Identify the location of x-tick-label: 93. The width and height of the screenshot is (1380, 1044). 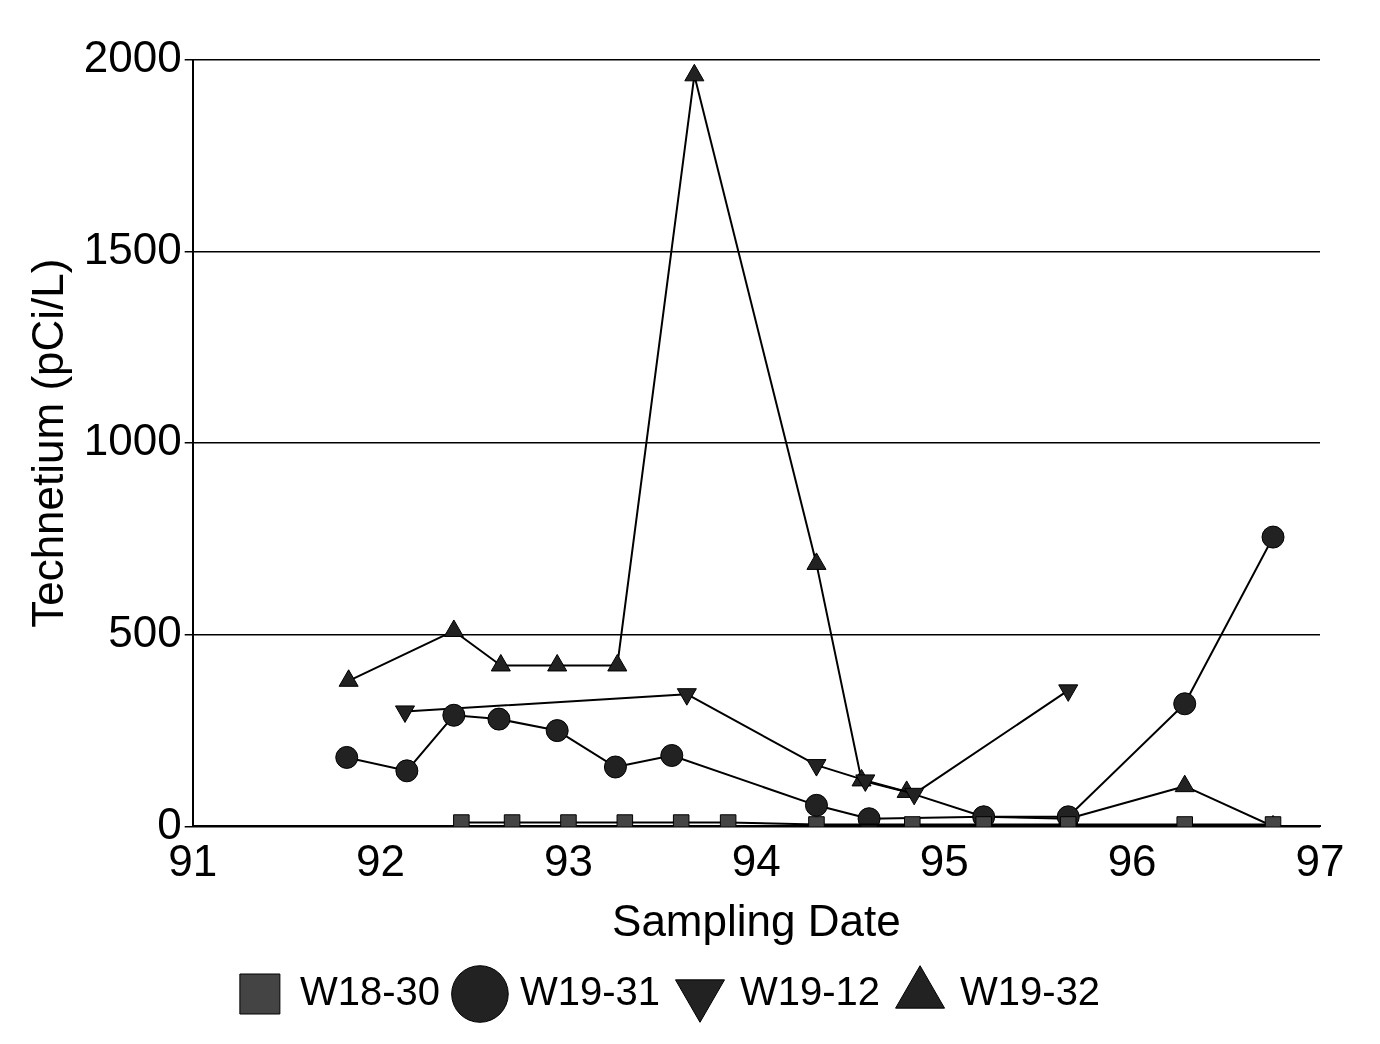
(568, 860).